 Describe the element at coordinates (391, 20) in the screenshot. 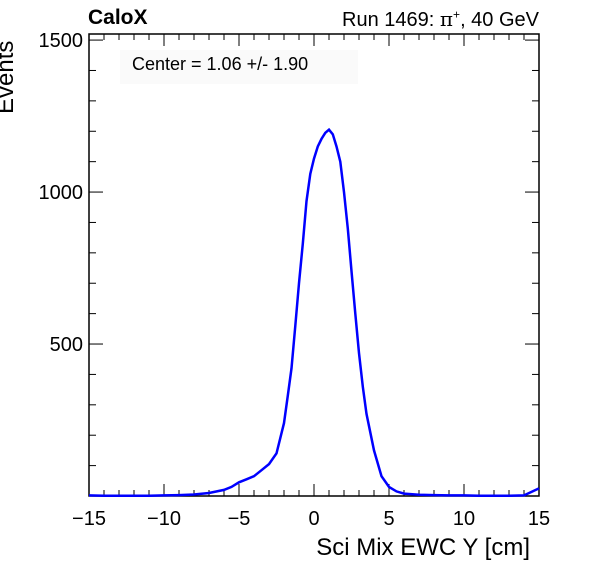

I see `run-info-prefix: Run 1469:` at that location.